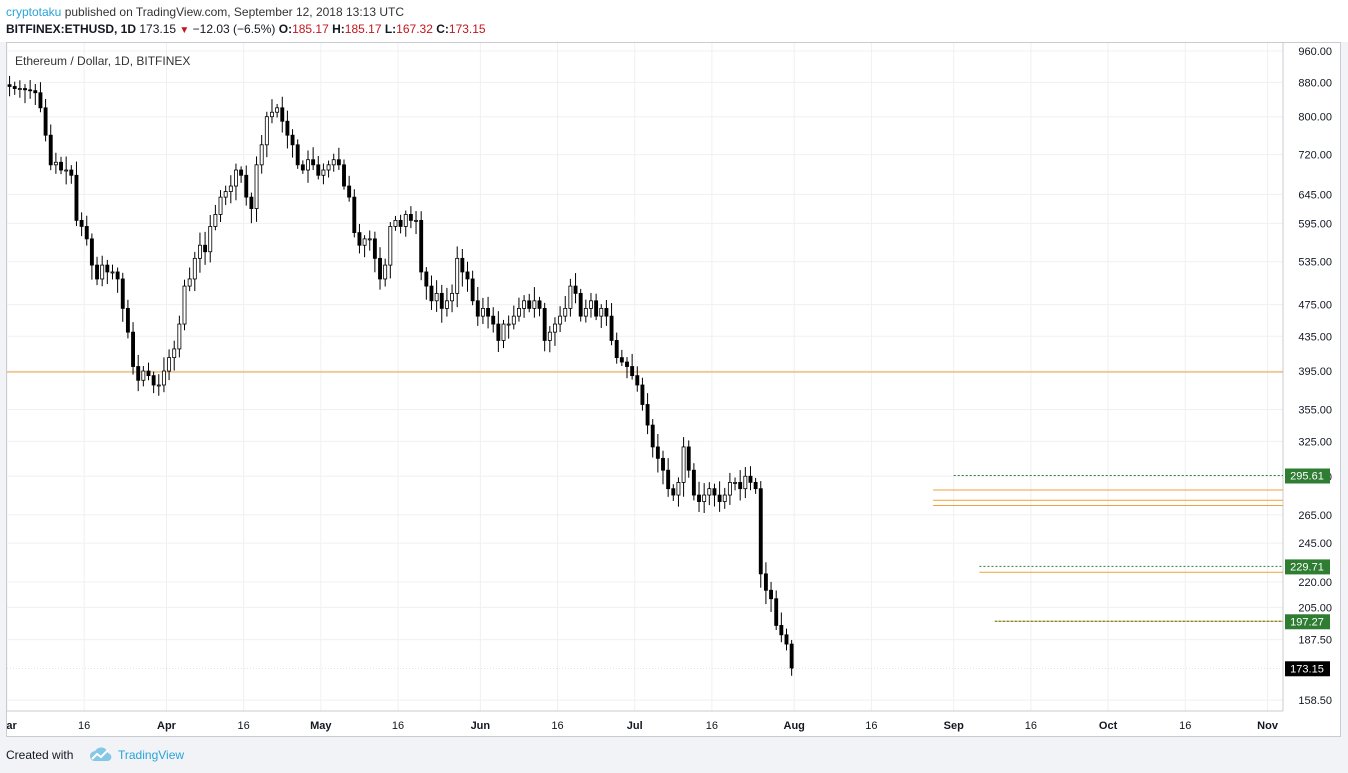 Image resolution: width=1348 pixels, height=773 pixels. I want to click on price-label: 197.27, so click(1307, 622).